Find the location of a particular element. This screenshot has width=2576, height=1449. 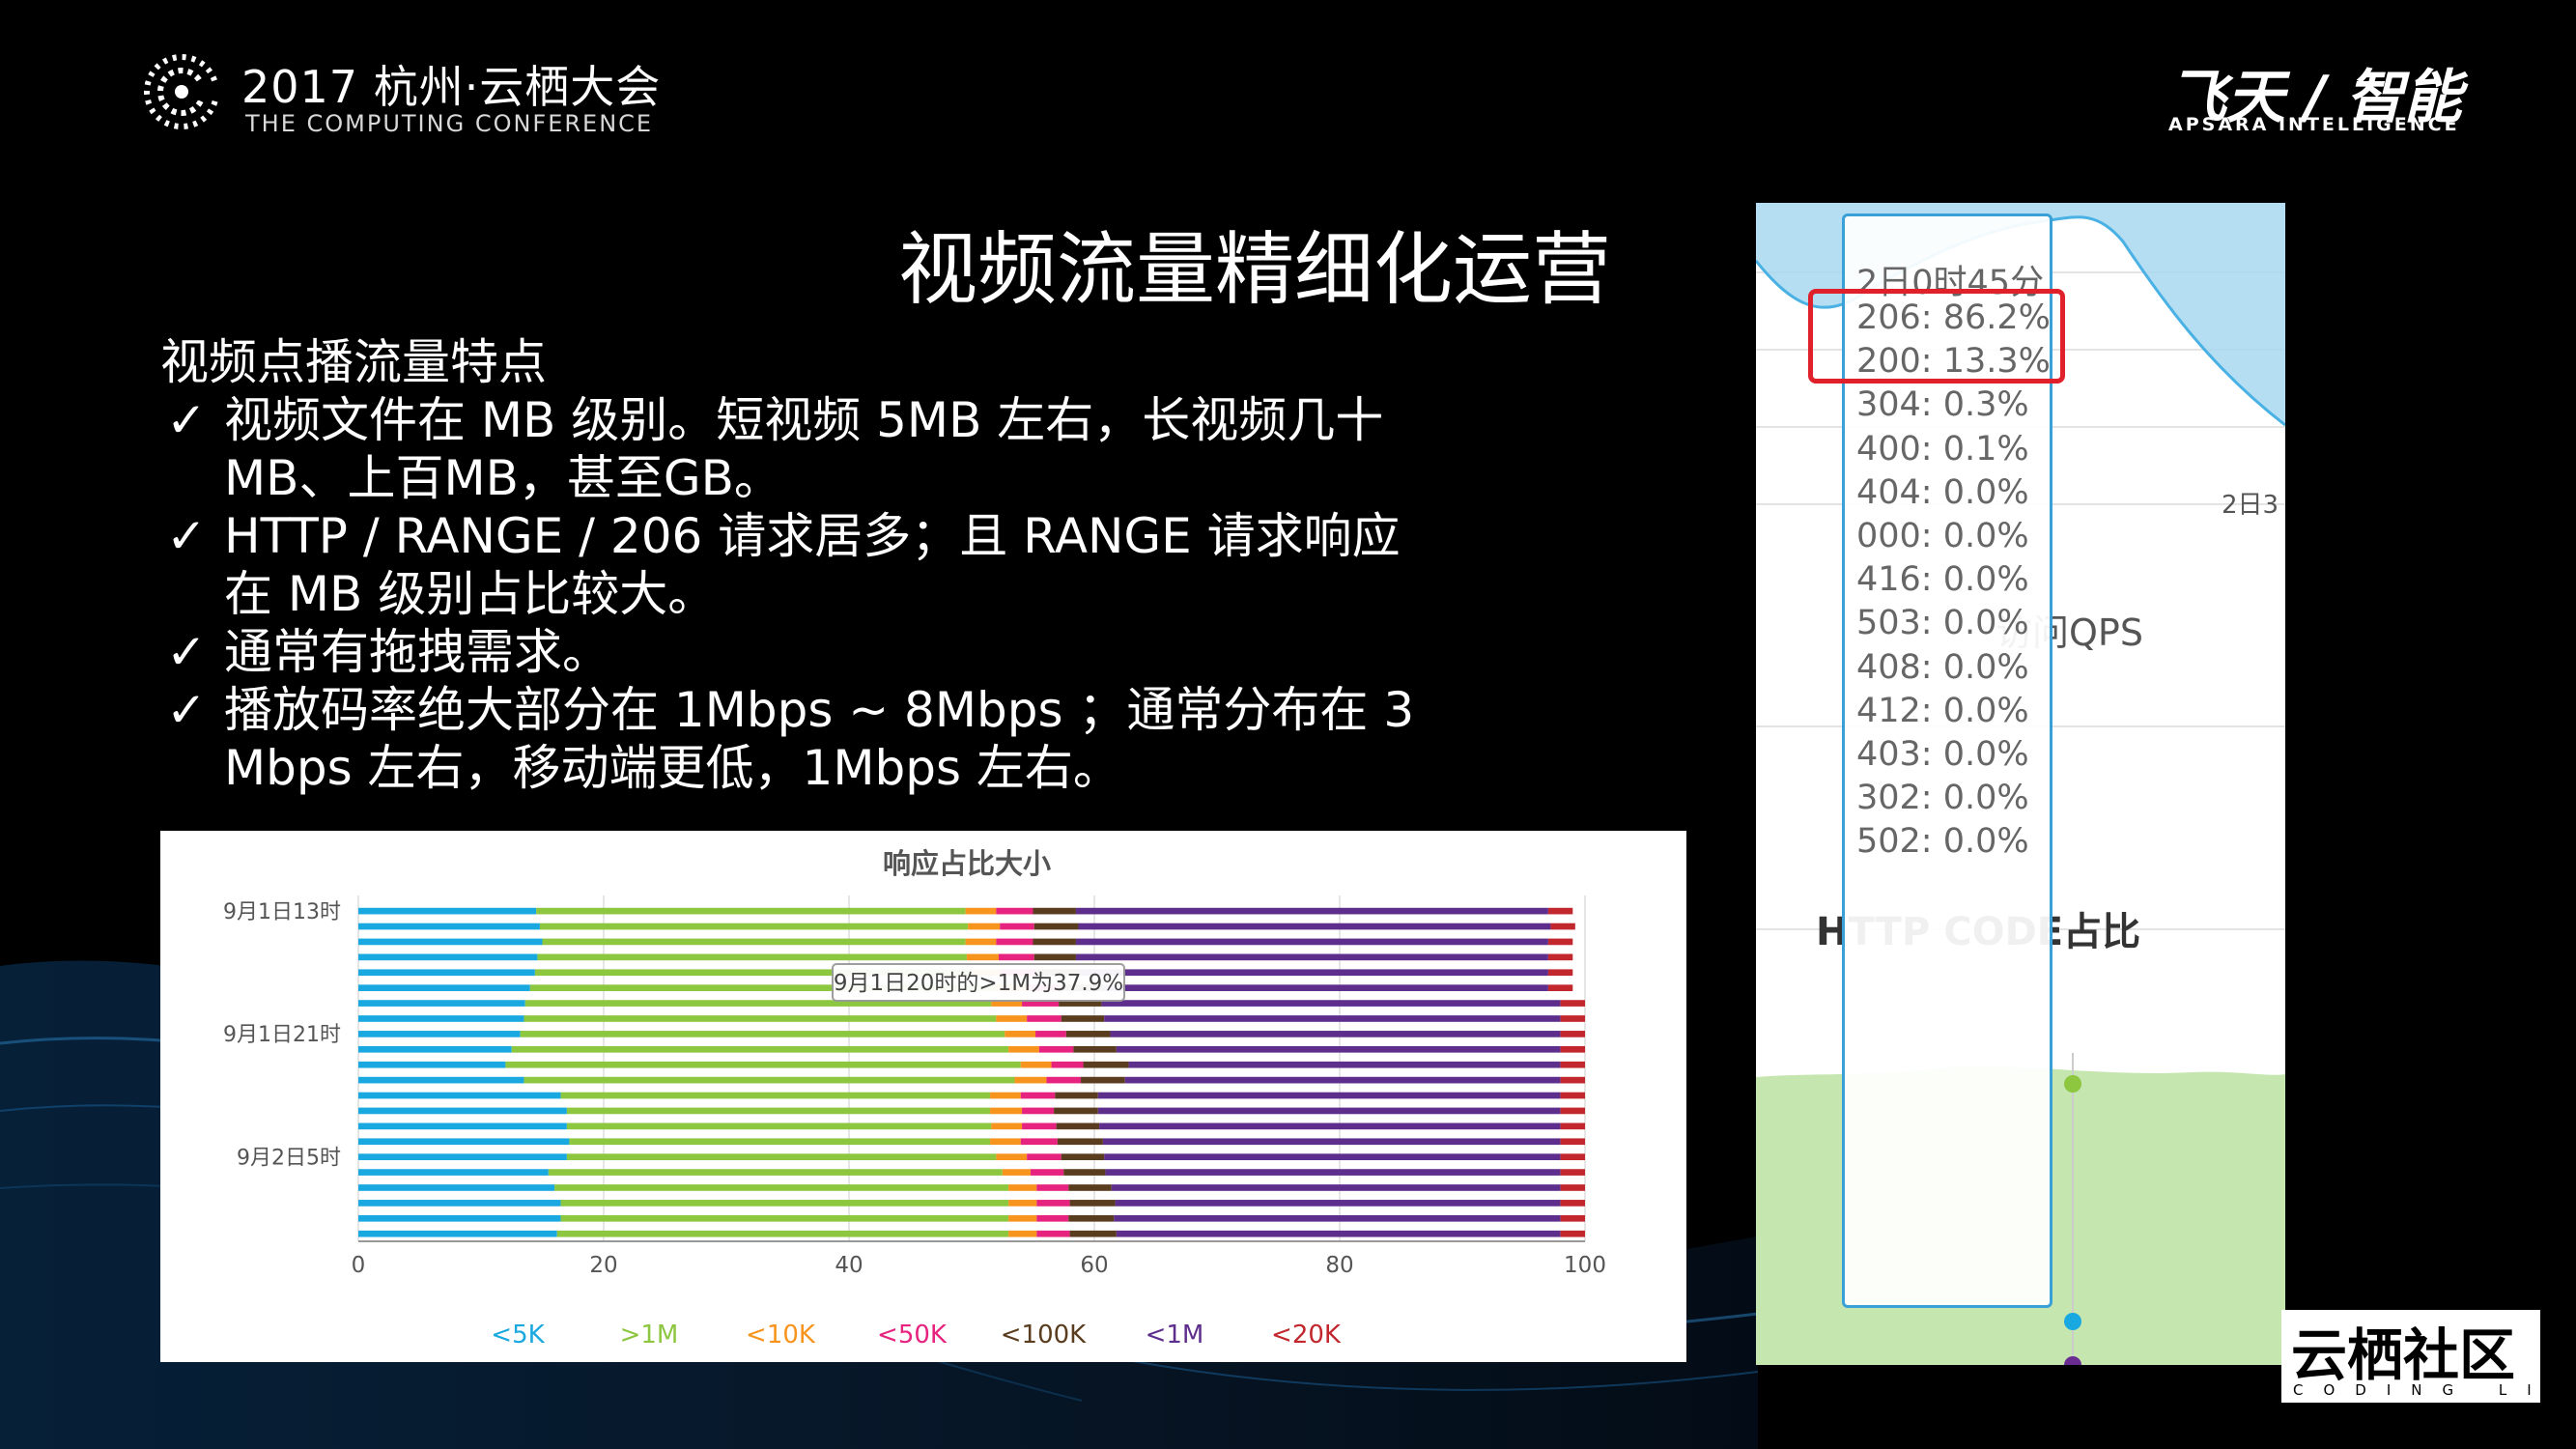

hover-point-green is located at coordinates (2072, 1084).